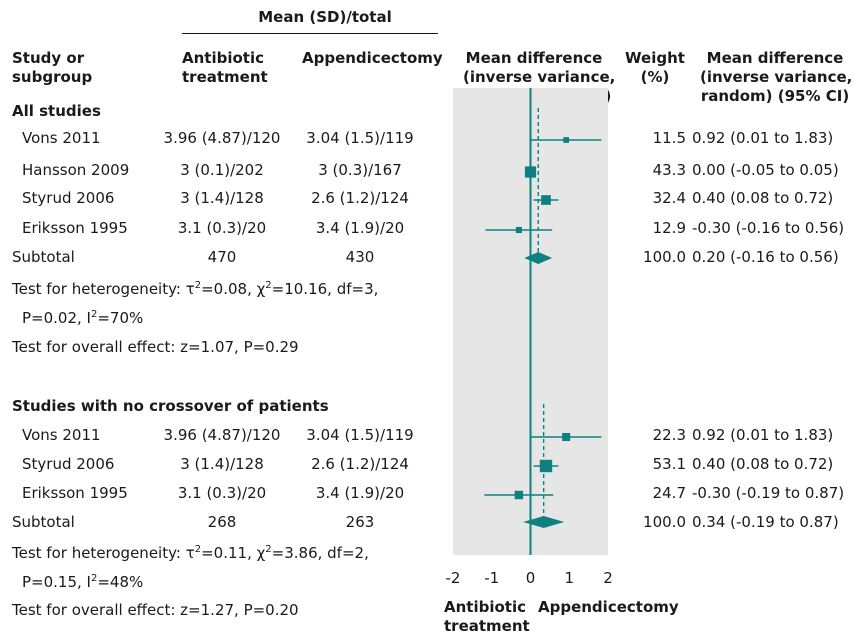 This screenshot has width=854, height=636. Describe the element at coordinates (76, 170) in the screenshot. I see `study-name: Hansson 2009` at that location.